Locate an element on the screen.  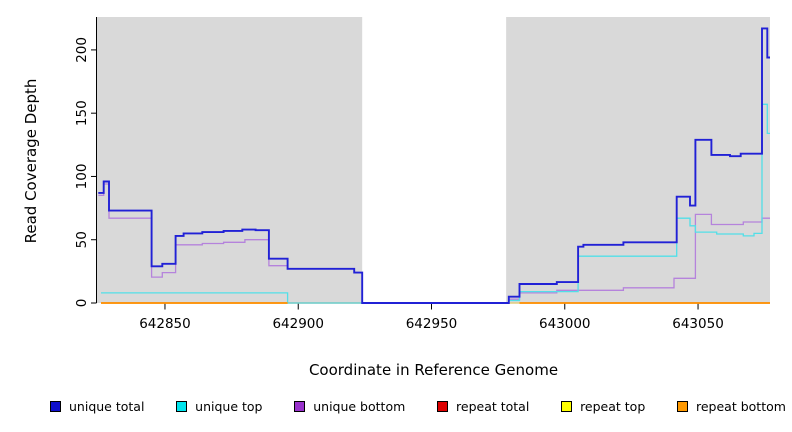
legend-item-unique-bottom: unique bottom is located at coordinates (349, 406).